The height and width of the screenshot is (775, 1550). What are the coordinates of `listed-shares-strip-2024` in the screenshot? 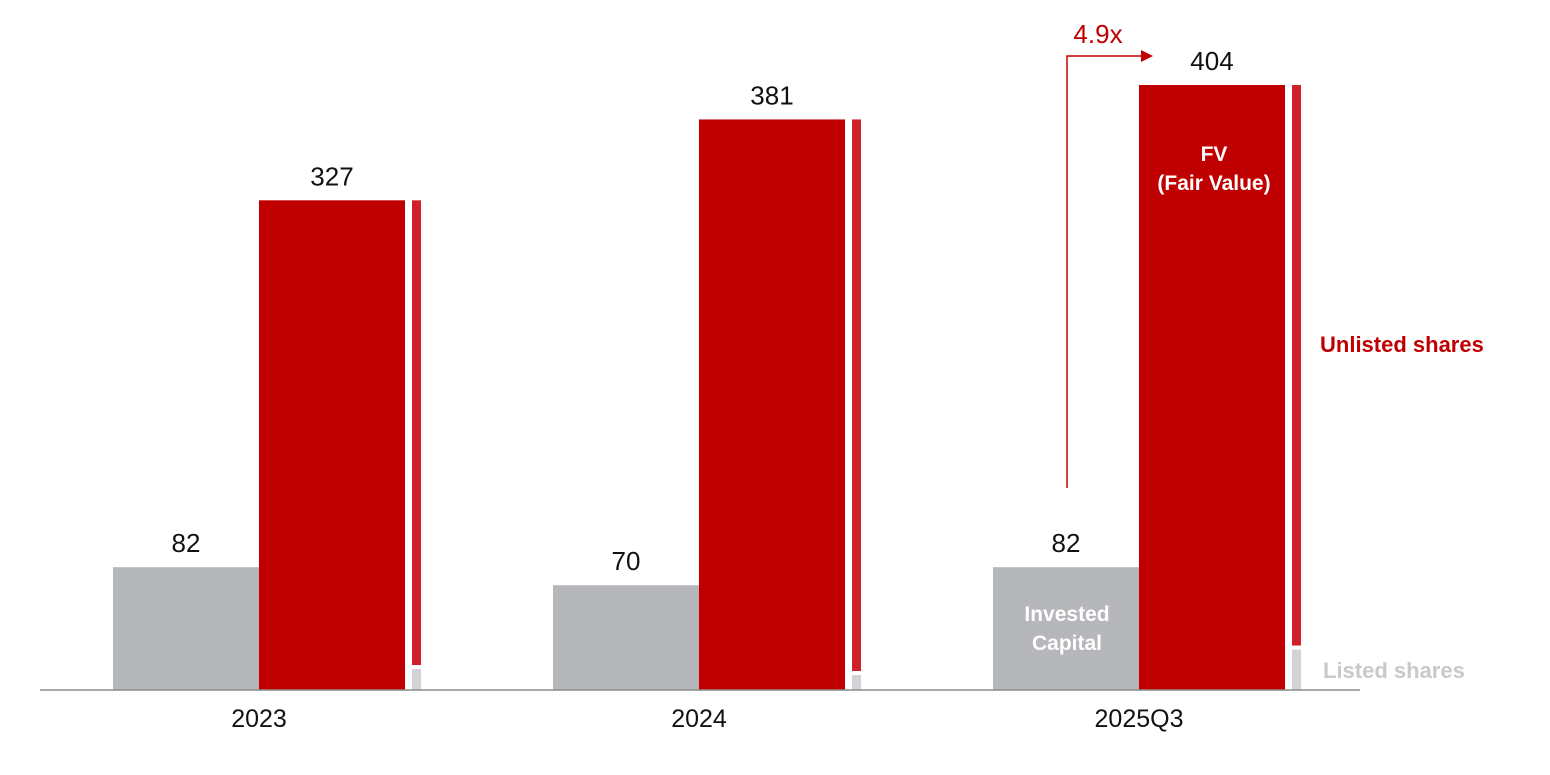 It's located at (856, 682).